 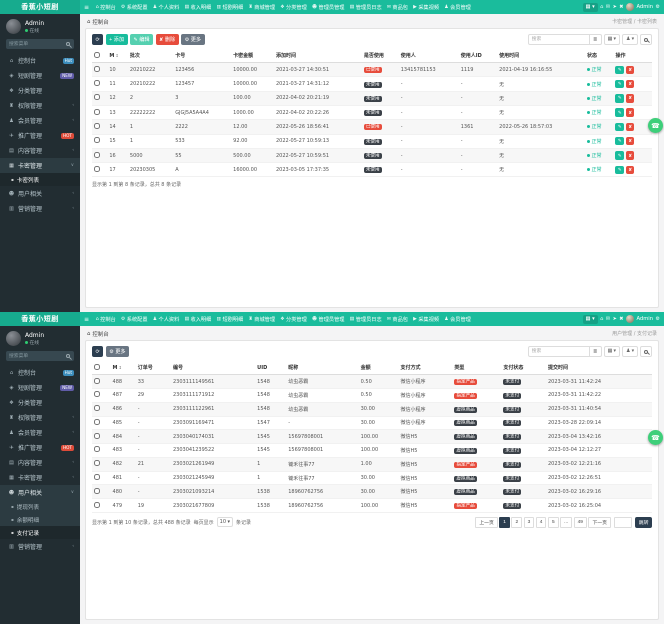 I want to click on nav-item-控制台: ⌂ 控制台, so click(x=105, y=7).